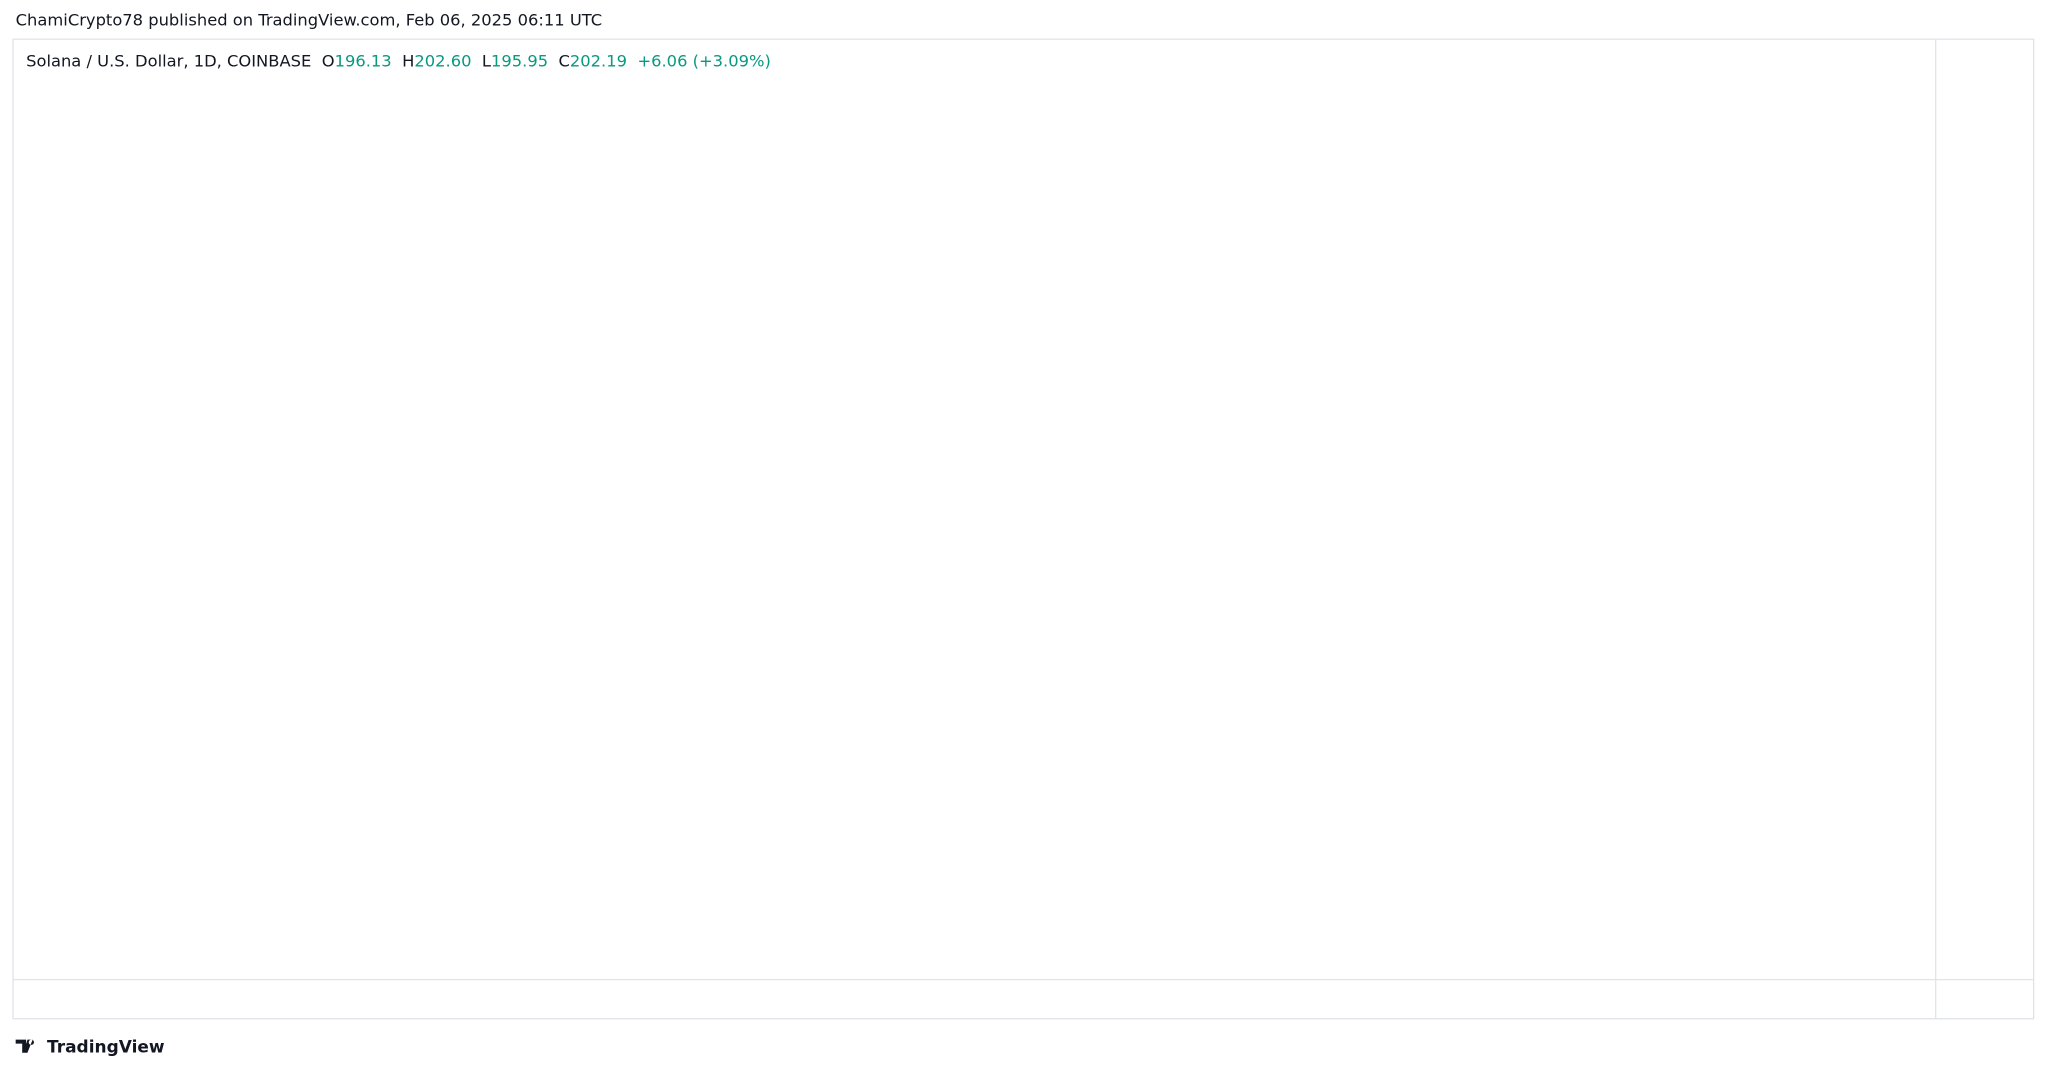  I want to click on ohlc-value: 195.95, so click(519, 60).